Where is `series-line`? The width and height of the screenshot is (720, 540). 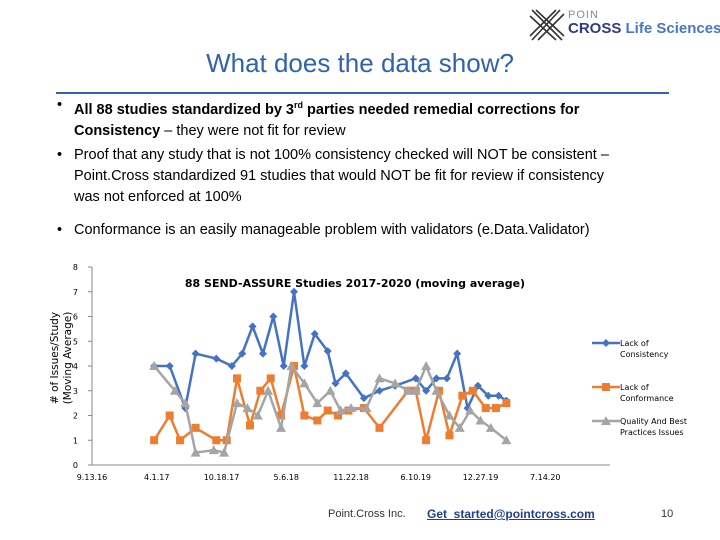 series-line is located at coordinates (330, 404).